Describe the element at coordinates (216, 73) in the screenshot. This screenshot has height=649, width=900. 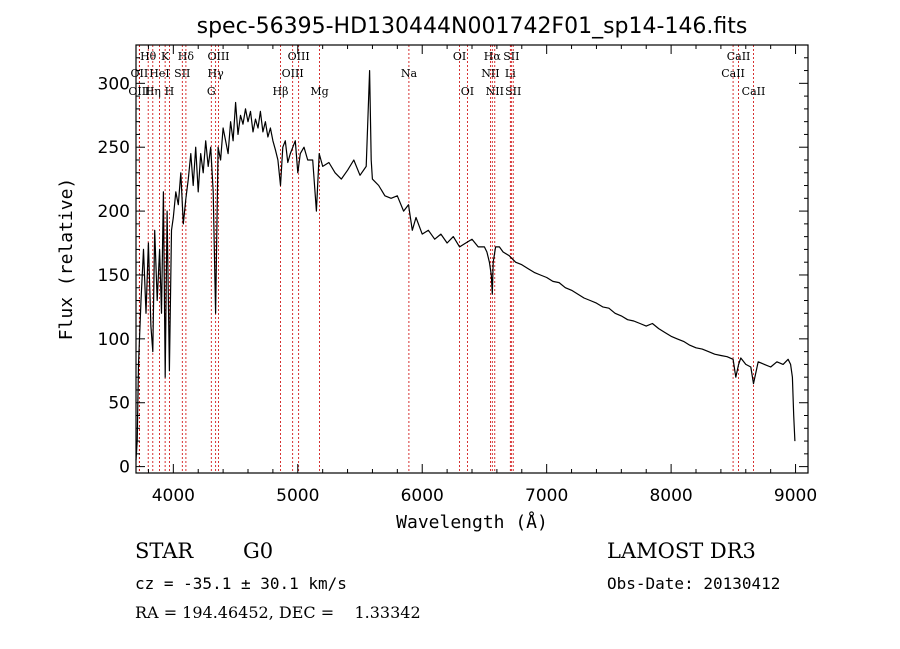
I see `spectral-line-label: Hγ` at that location.